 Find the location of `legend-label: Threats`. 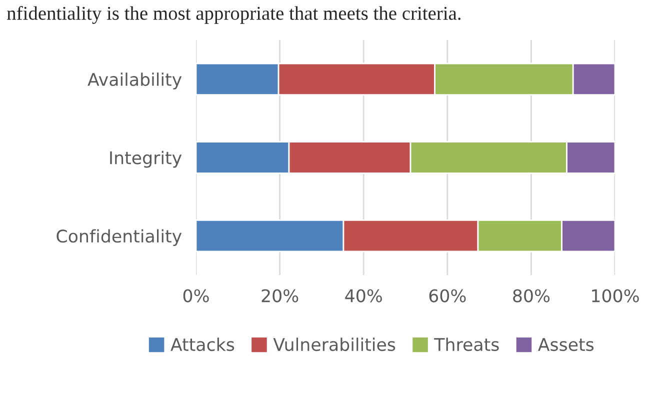

legend-label: Threats is located at coordinates (466, 345).